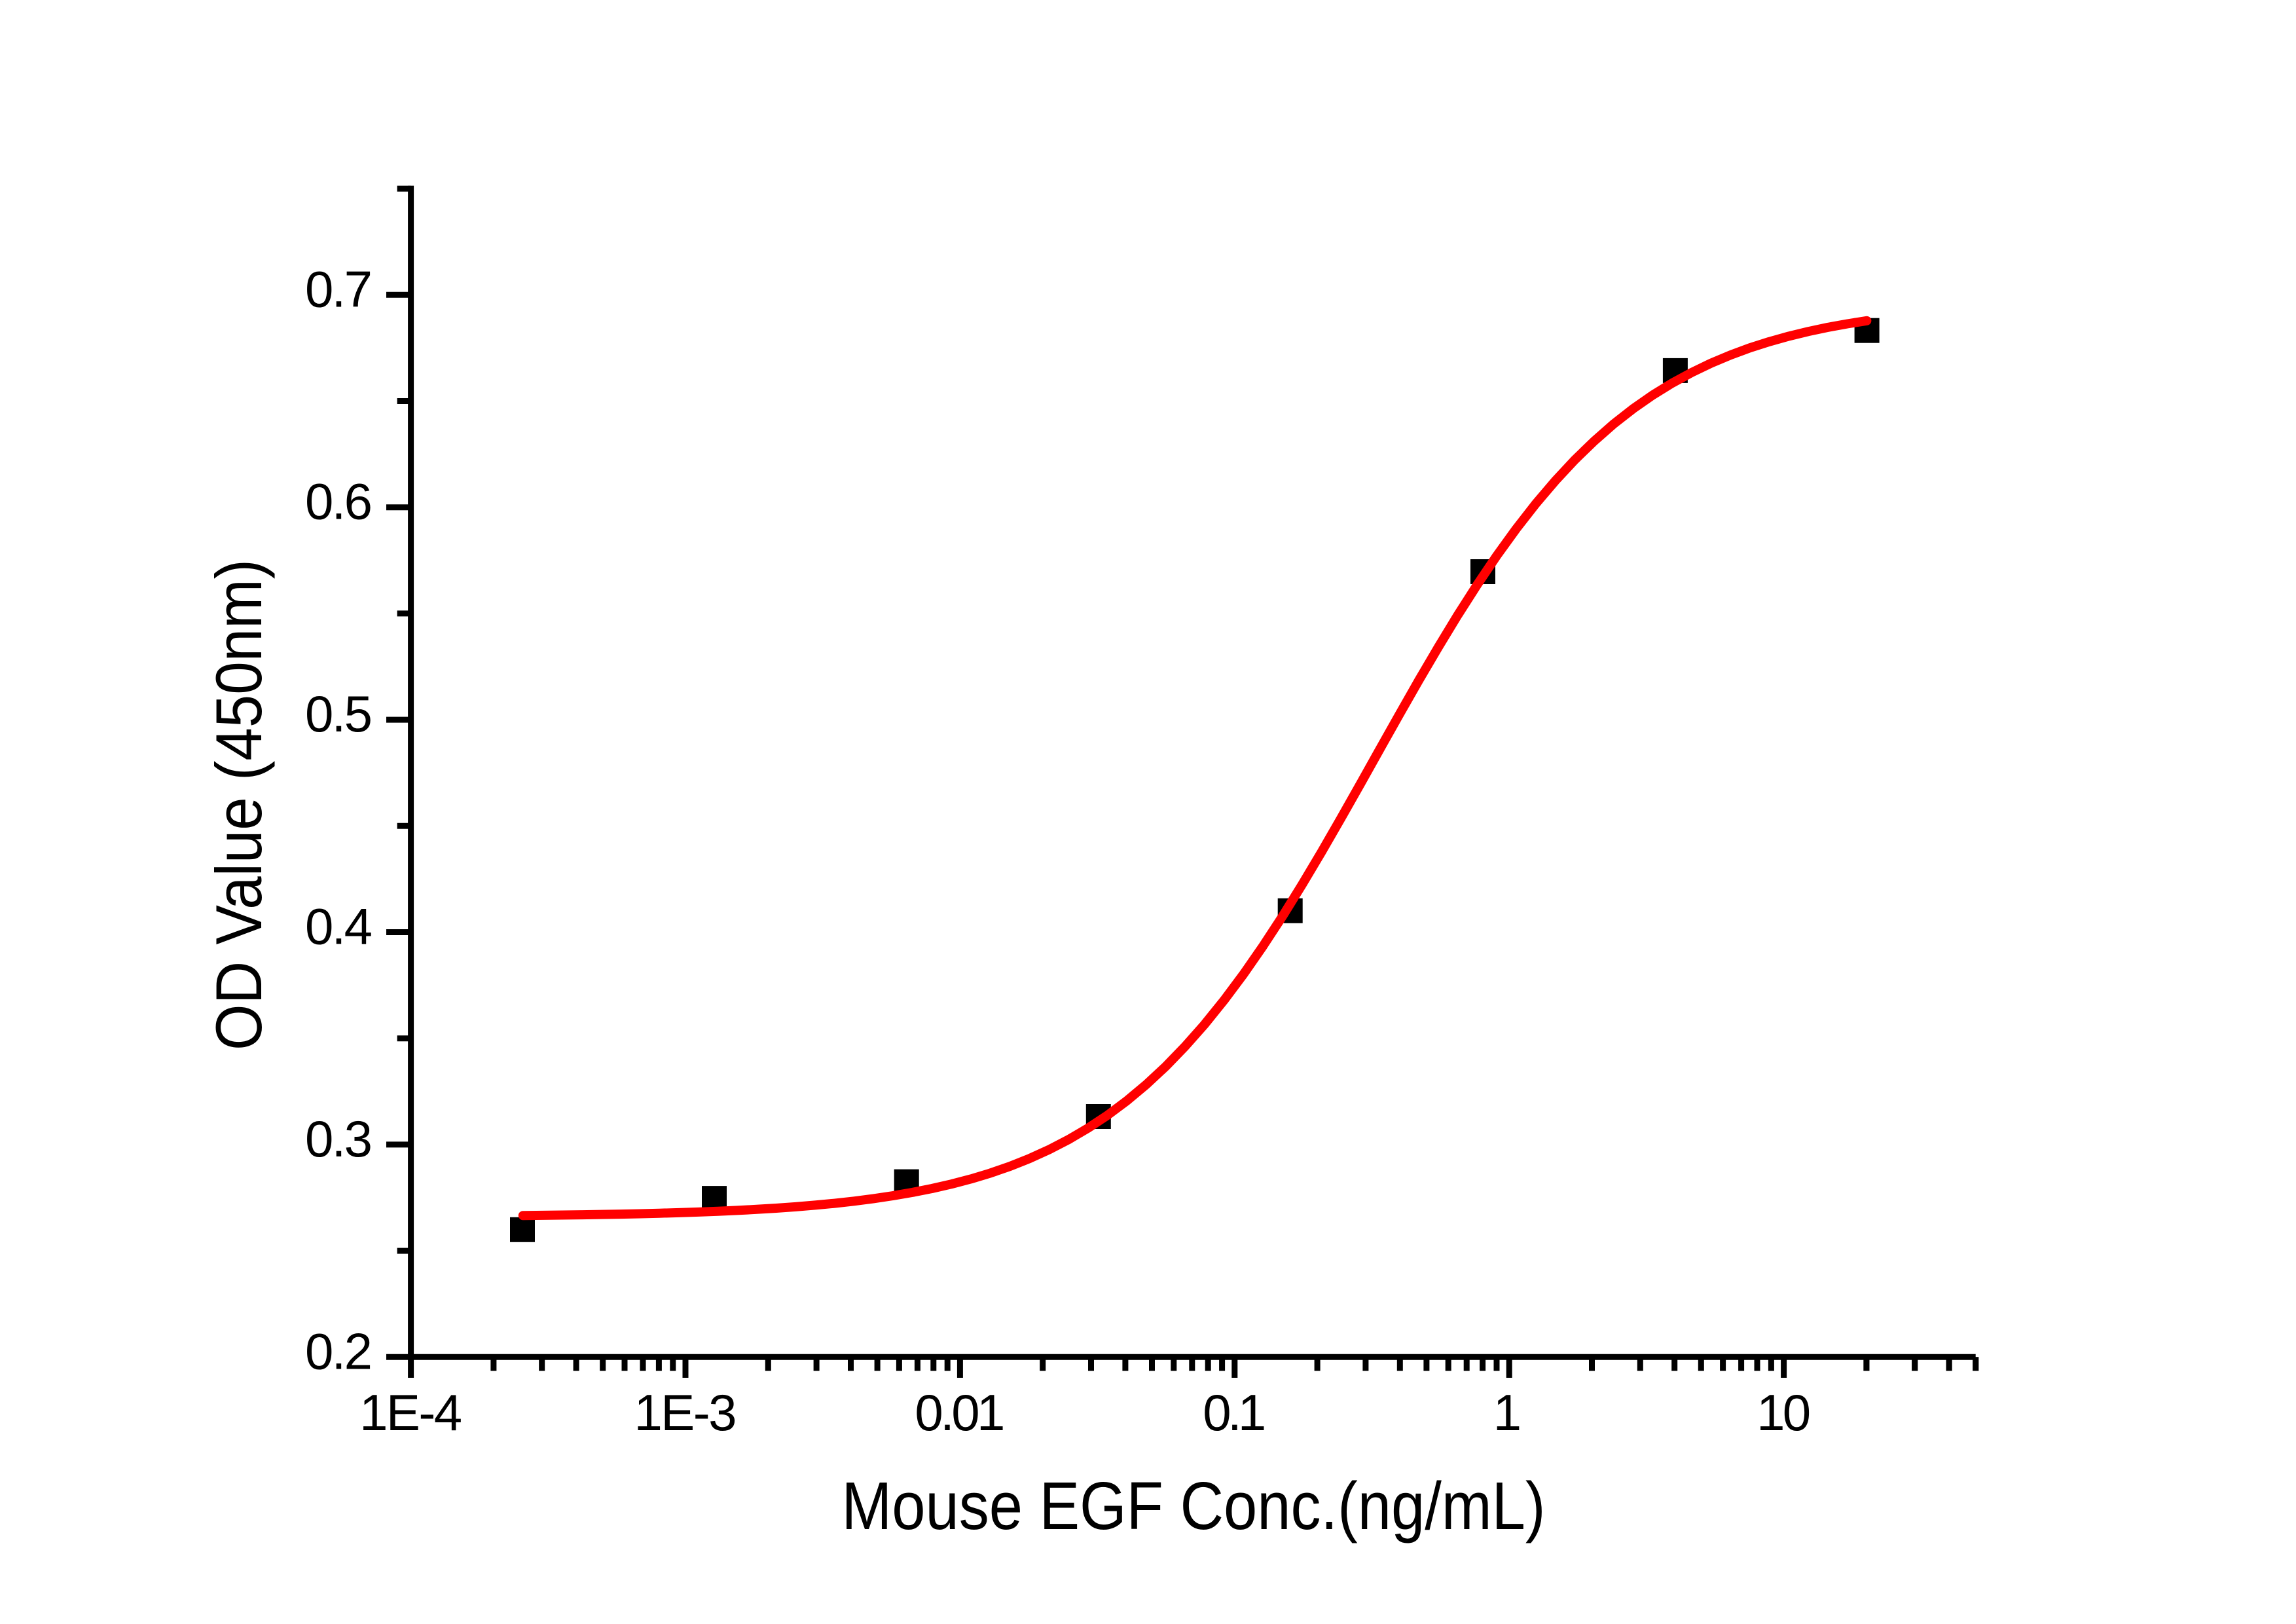  What do you see at coordinates (1234, 1412) in the screenshot?
I see `svg-text: 0.1` at bounding box center [1234, 1412].